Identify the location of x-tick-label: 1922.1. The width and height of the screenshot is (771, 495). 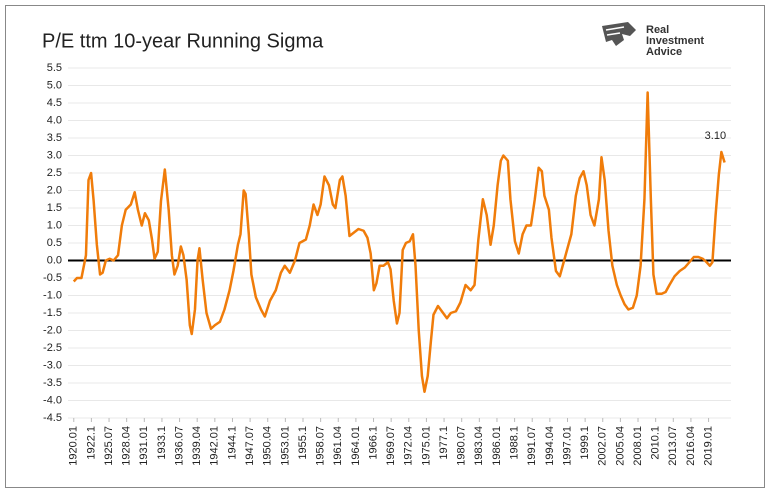
(91, 443).